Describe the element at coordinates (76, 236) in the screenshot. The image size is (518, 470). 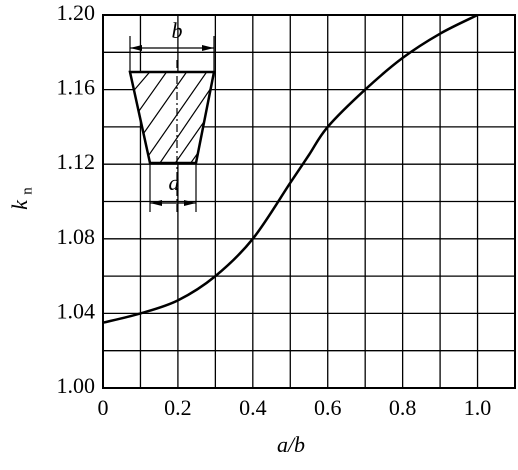
I see `y-tick-label: 1.08` at that location.